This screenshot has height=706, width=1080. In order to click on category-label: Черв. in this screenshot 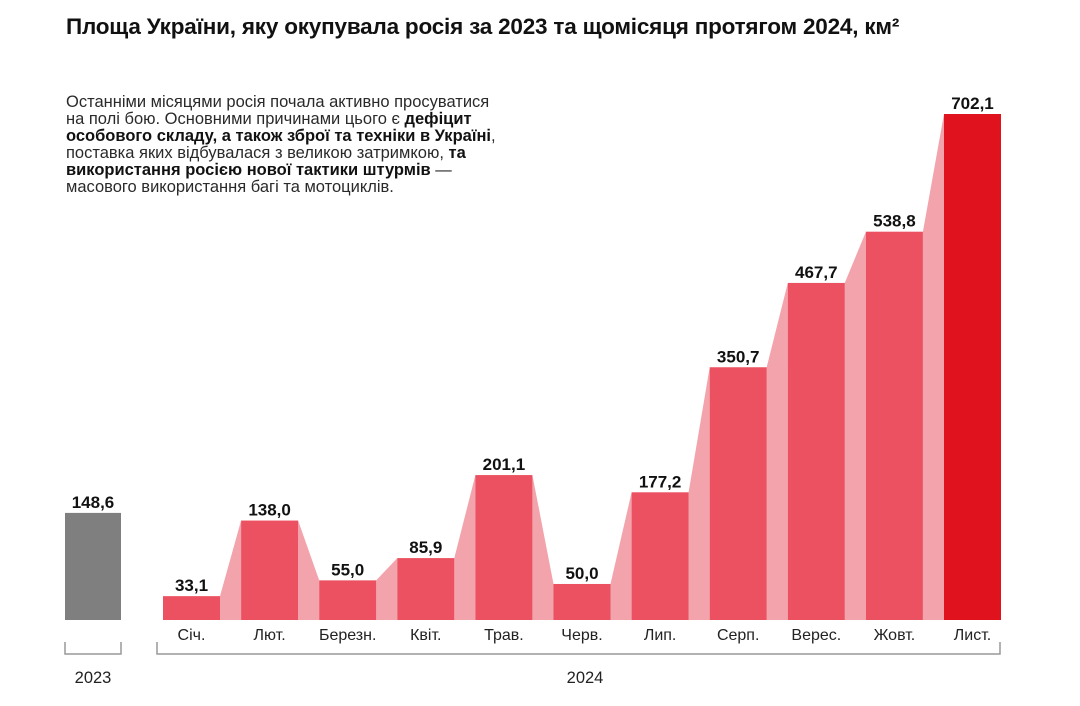, I will do `click(581, 635)`.